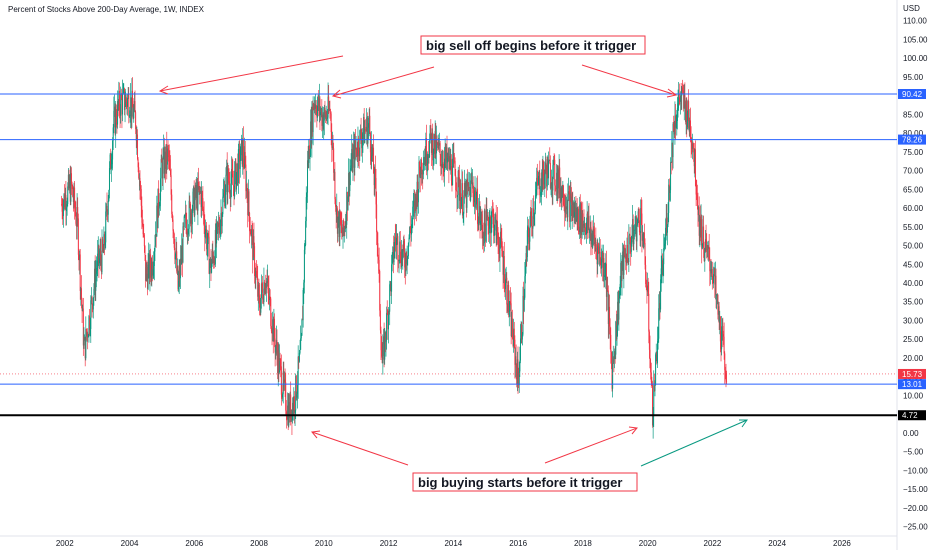 Image resolution: width=932 pixels, height=550 pixels. Describe the element at coordinates (529, 443) in the screenshot. I see `buy-arrows` at that location.